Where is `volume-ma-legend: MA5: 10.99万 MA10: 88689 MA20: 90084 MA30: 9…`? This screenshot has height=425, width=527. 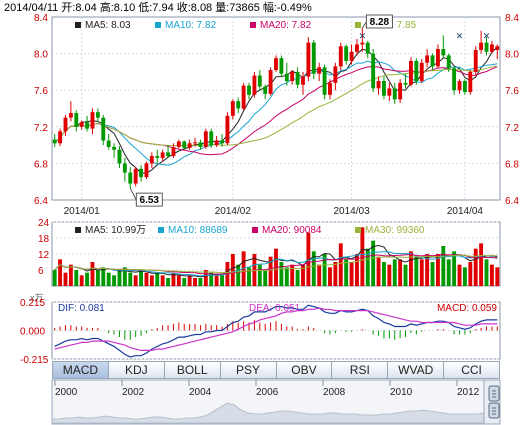 volume-ma-legend: MA5: 10.99万 MA10: 88689 MA20: 90084 MA30: 9… is located at coordinates (250, 230).